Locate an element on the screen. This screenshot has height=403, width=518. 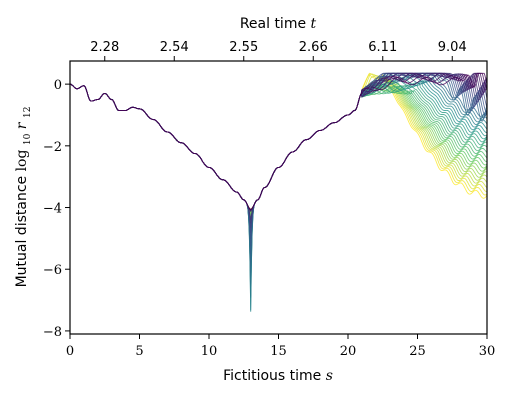
x-tick-label: 30 is located at coordinates (487, 351).